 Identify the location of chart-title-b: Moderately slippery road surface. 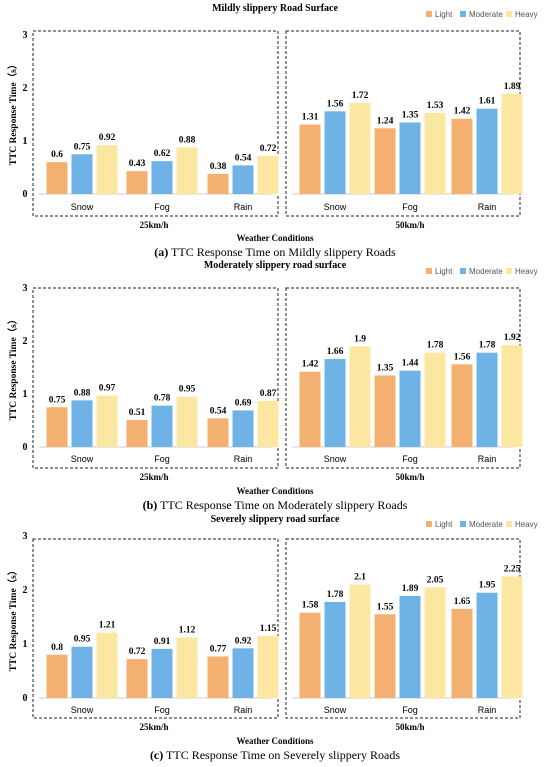
(275, 265).